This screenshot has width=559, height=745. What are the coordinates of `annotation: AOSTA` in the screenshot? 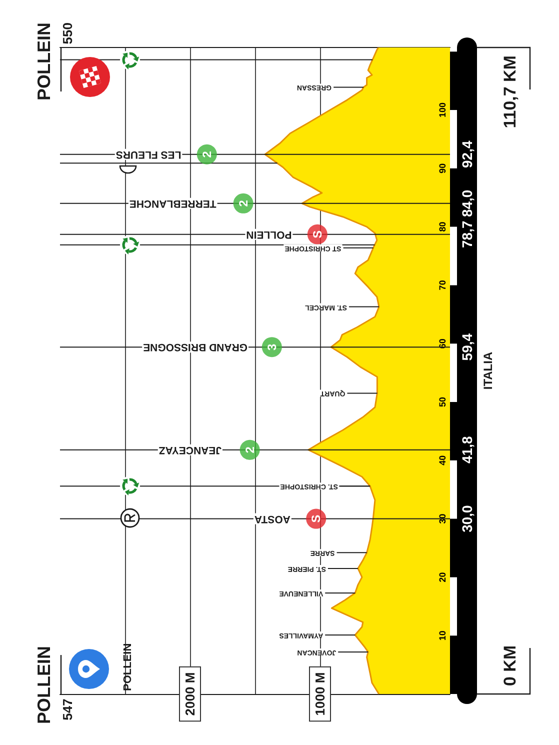 It's located at (272, 518).